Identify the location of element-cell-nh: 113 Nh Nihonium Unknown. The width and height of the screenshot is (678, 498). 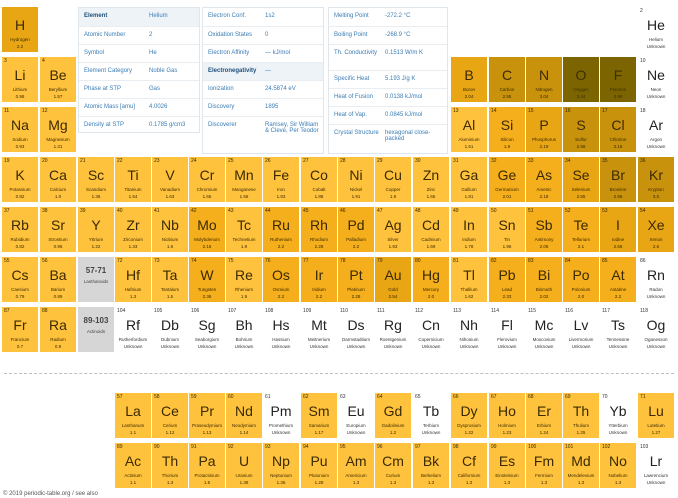
(469, 329).